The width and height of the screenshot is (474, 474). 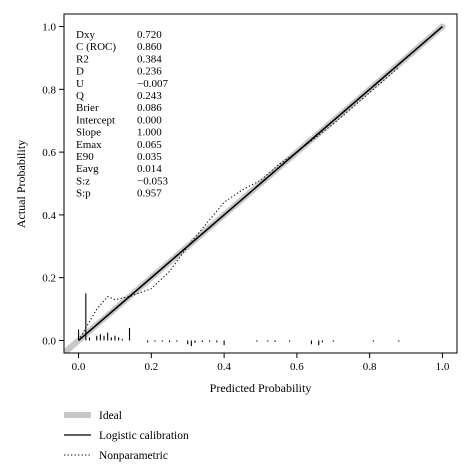 I want to click on stat-label: S:p, so click(x=83, y=194).